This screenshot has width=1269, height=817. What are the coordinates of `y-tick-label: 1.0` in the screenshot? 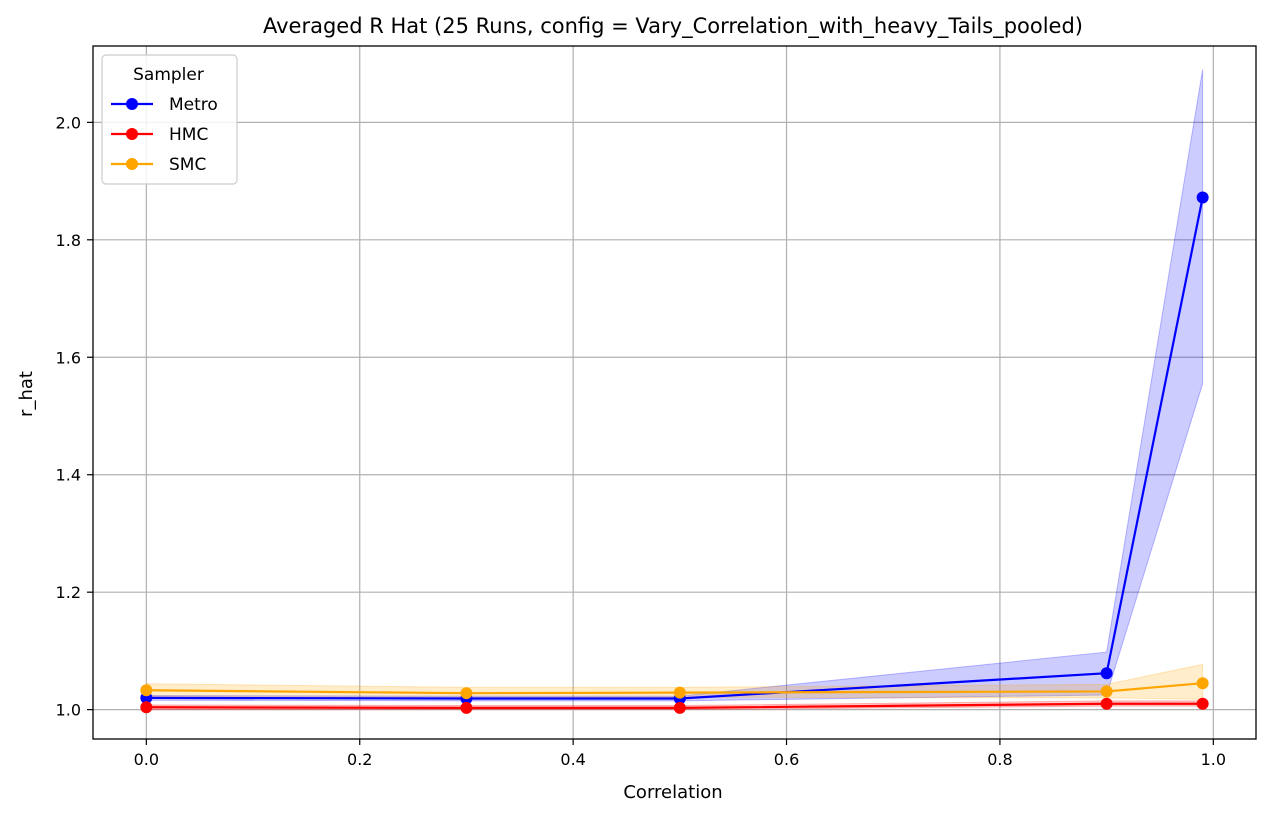 It's located at (68, 710).